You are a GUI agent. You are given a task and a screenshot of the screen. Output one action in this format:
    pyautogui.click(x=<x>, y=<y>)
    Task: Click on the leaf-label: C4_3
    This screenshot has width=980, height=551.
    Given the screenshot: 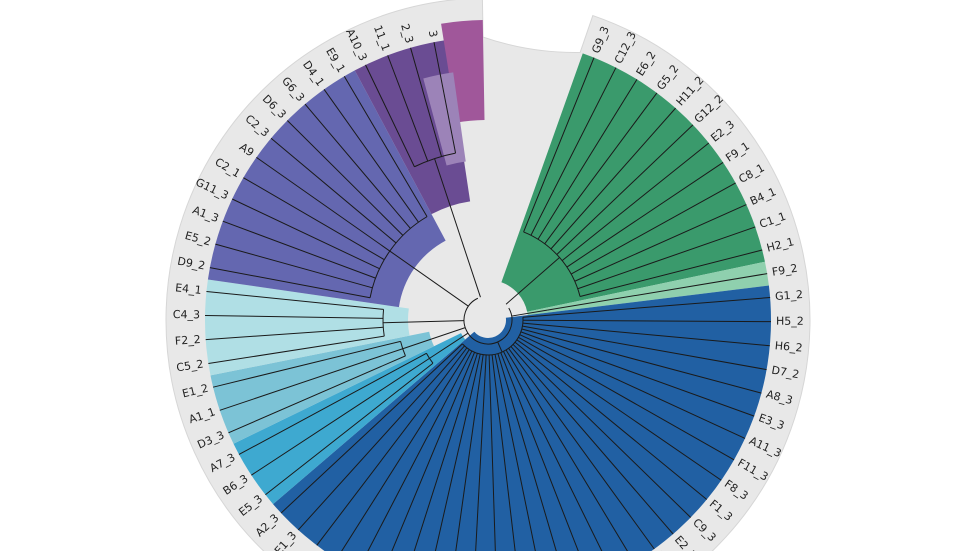 What is the action you would take?
    pyautogui.click(x=186, y=314)
    